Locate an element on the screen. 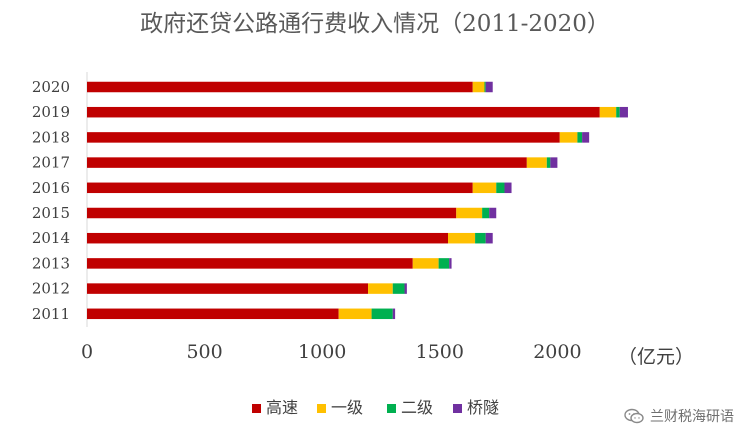 The height and width of the screenshot is (440, 750). x-tick-label-500: 500 is located at coordinates (204, 352).